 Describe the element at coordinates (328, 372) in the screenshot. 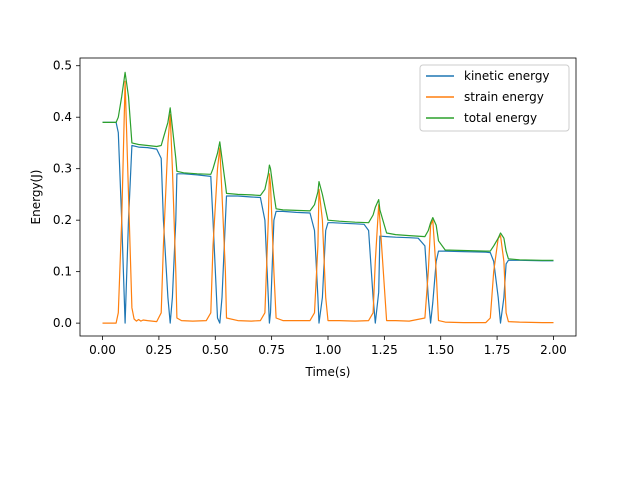

I see `x-axis-label: Time(s)` at that location.